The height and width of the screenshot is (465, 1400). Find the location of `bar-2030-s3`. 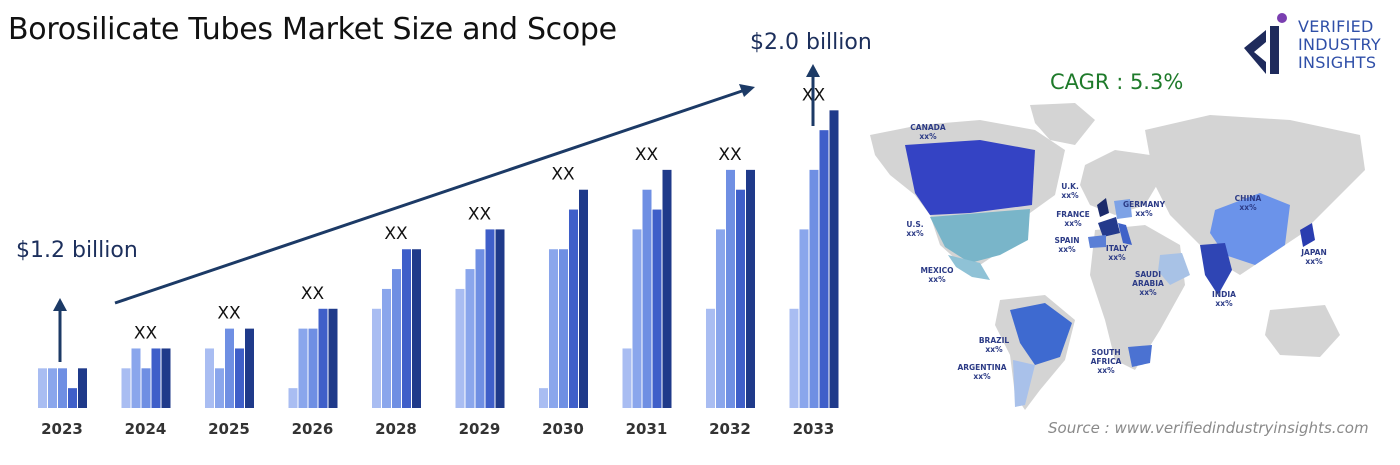

bar-2030-s3 is located at coordinates (563, 328).